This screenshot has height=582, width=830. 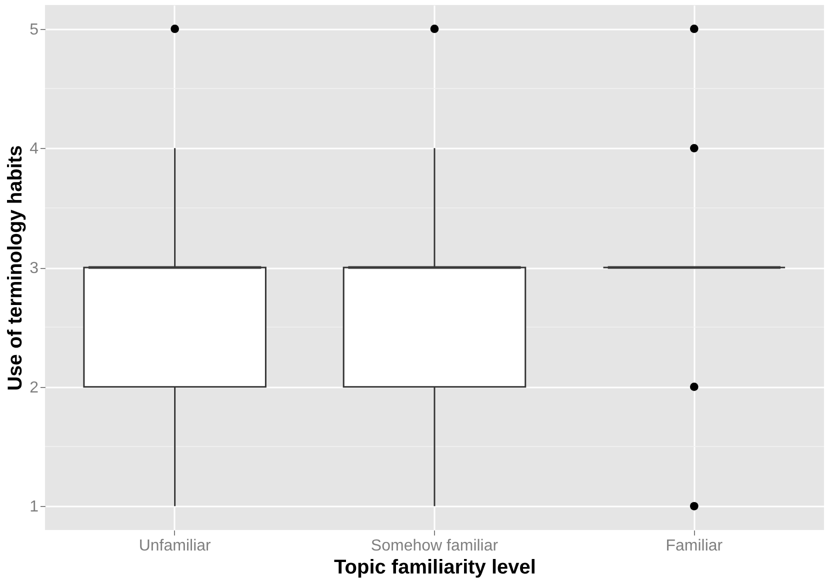 What do you see at coordinates (34, 507) in the screenshot?
I see `y-tick-label: 1` at bounding box center [34, 507].